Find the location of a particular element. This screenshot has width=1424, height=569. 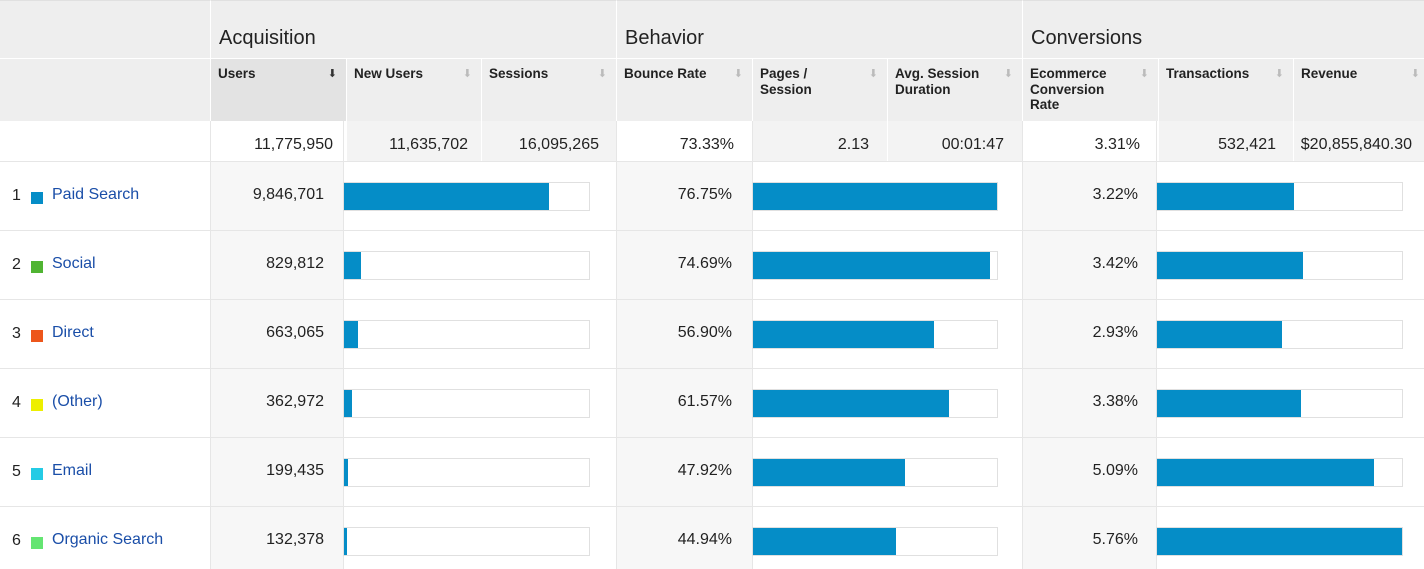

users-column-header: Users ⬇ is located at coordinates (278, 89).